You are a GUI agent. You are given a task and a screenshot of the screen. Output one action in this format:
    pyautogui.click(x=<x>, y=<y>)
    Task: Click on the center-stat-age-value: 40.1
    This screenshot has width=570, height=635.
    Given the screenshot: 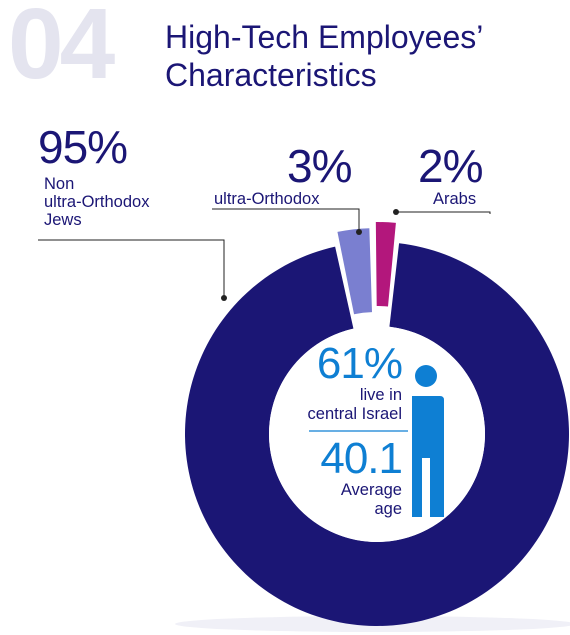 What is the action you would take?
    pyautogui.click(x=361, y=458)
    